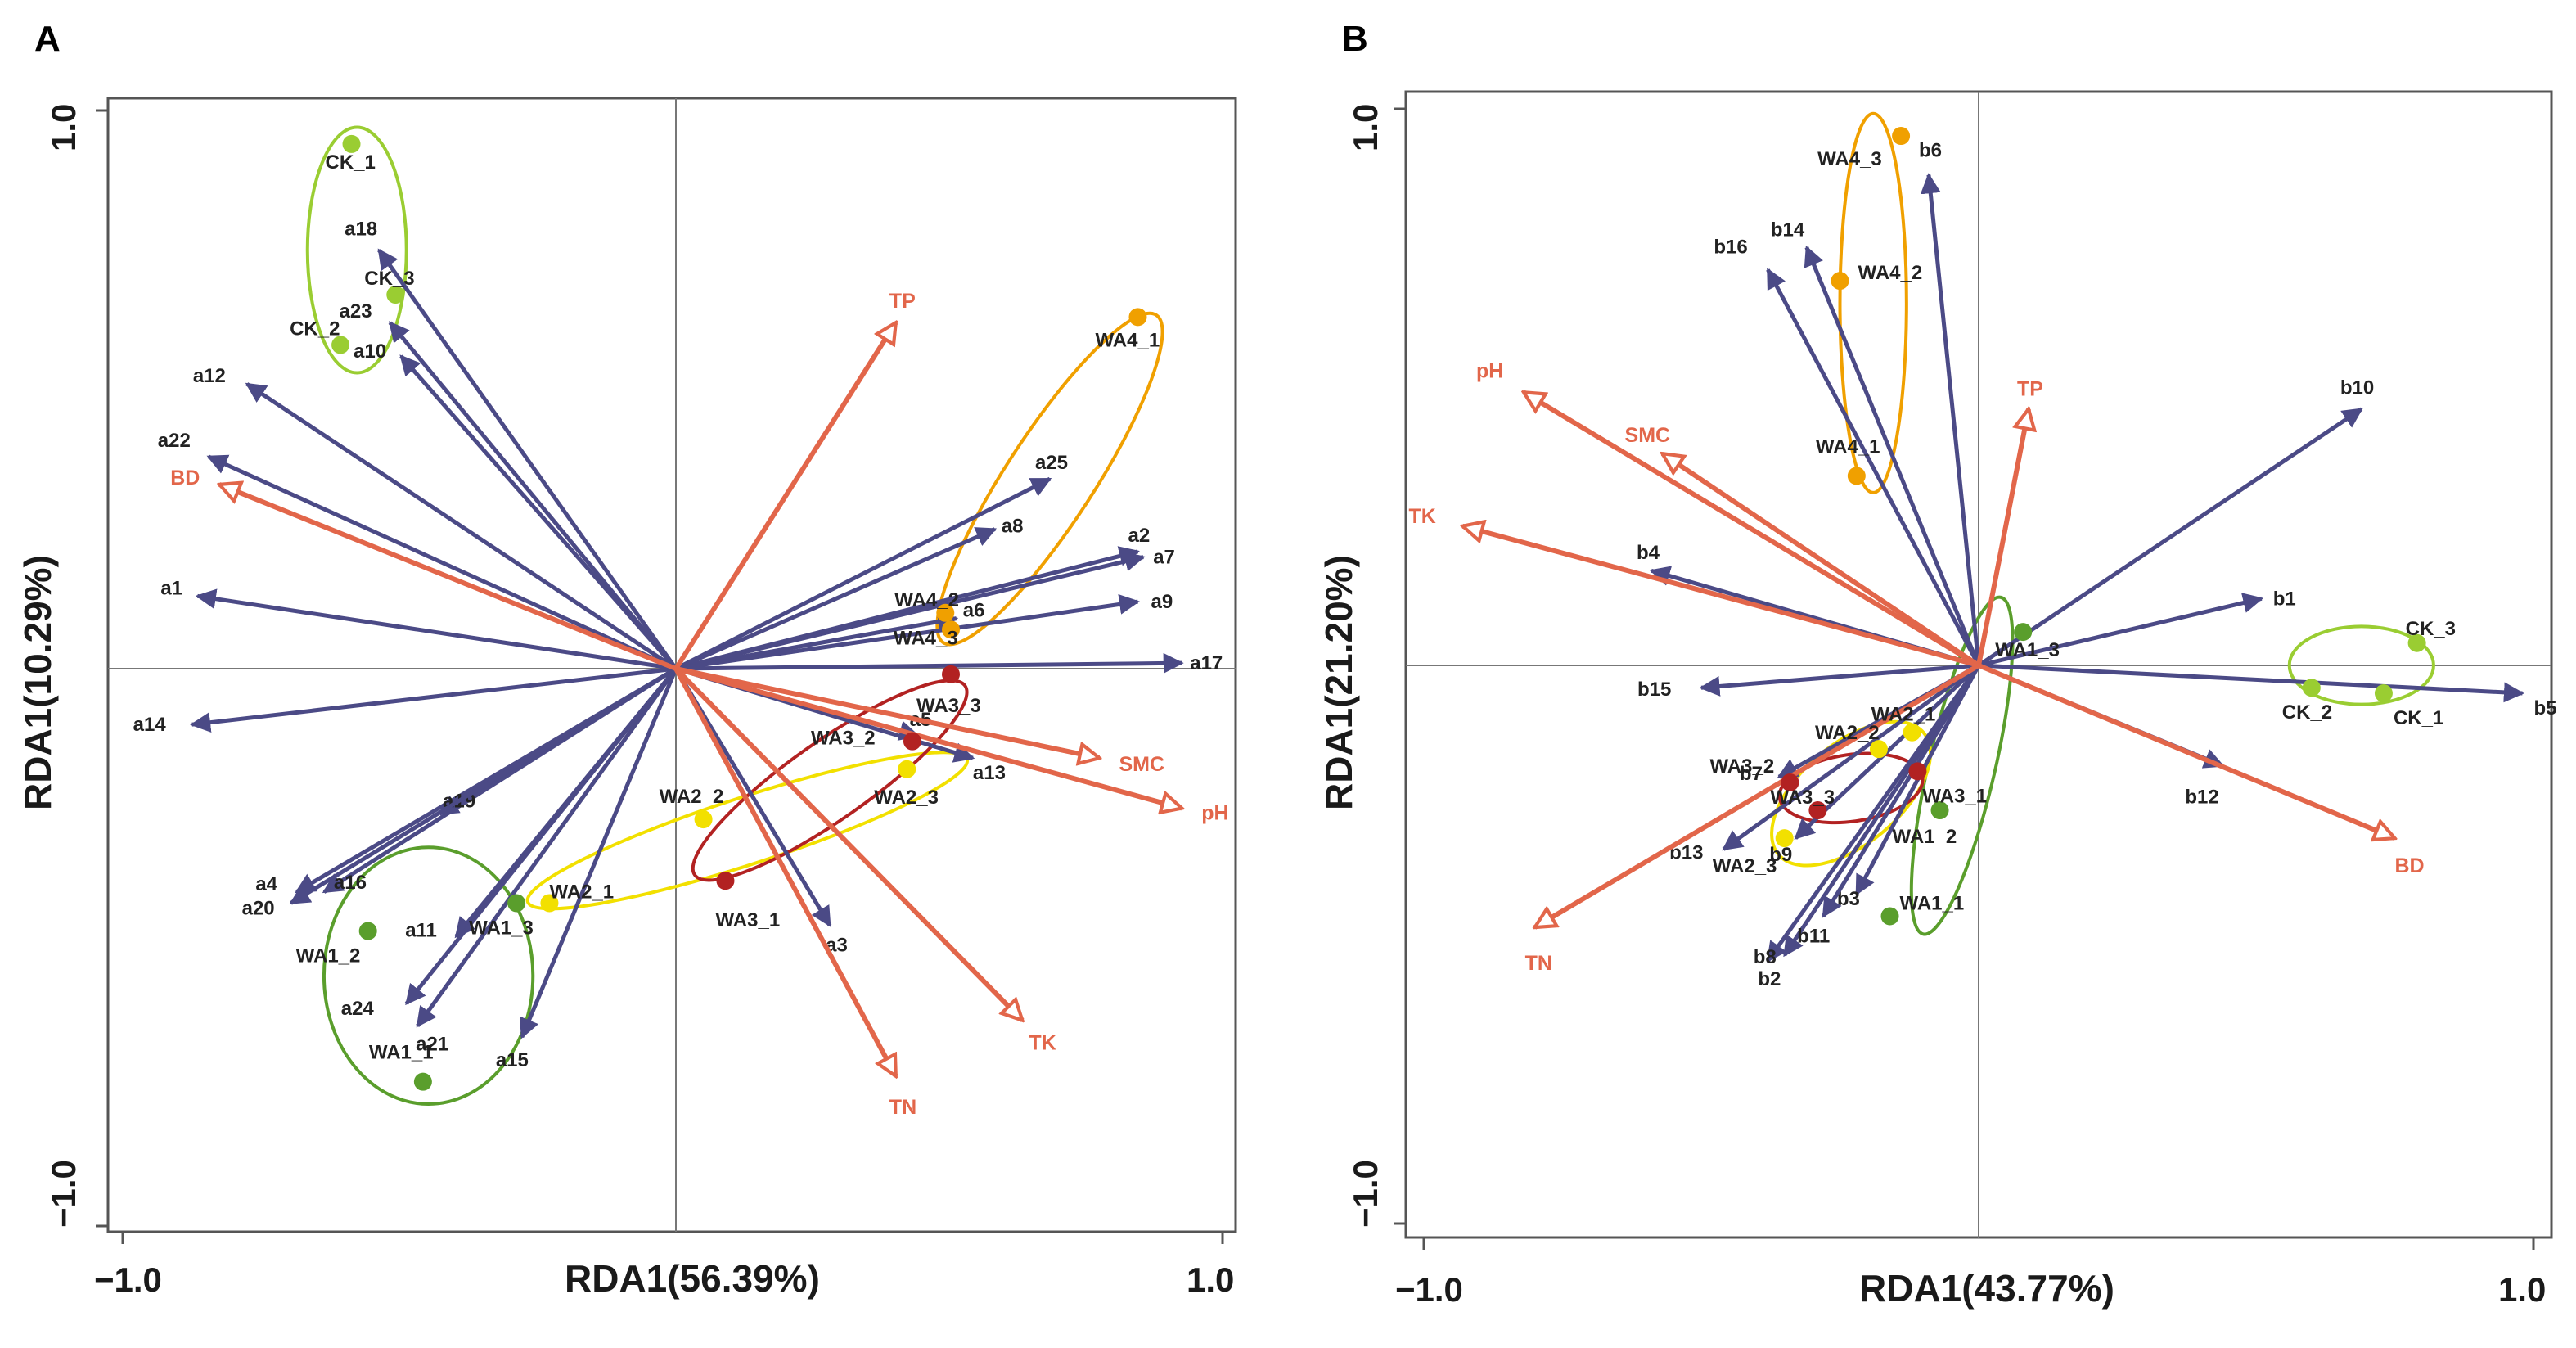  What do you see at coordinates (785, 872) in the screenshot?
I see `env-arrow-tn` at bounding box center [785, 872].